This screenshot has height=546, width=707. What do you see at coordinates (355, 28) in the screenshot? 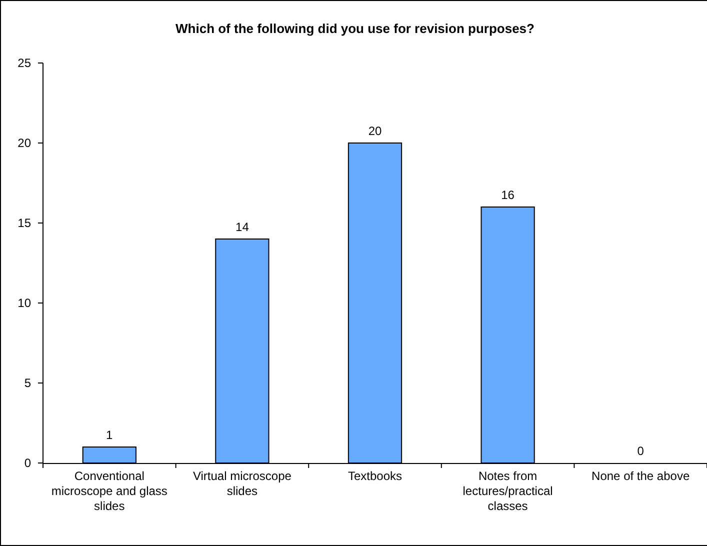
I see `chart-title: Which of the following did you use for revision purposes?` at bounding box center [355, 28].